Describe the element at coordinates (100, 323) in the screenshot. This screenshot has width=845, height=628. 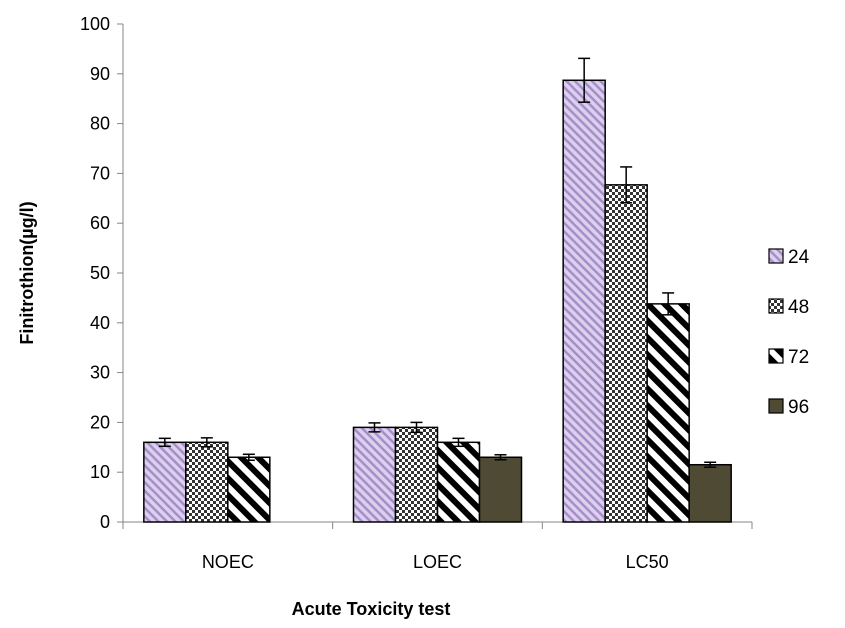
I see `y-tick-label: 40` at that location.